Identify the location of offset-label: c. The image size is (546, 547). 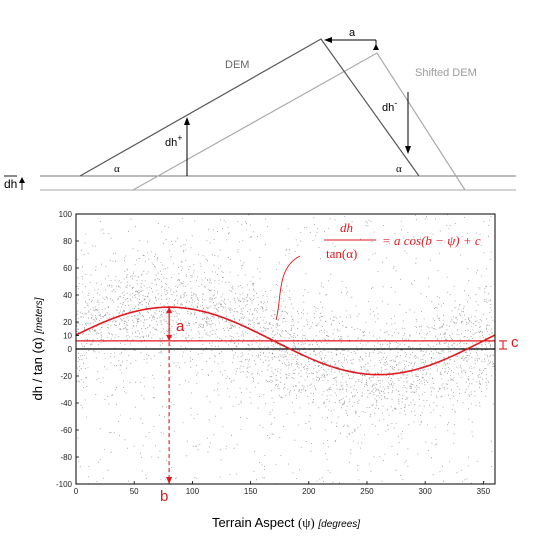
(515, 342).